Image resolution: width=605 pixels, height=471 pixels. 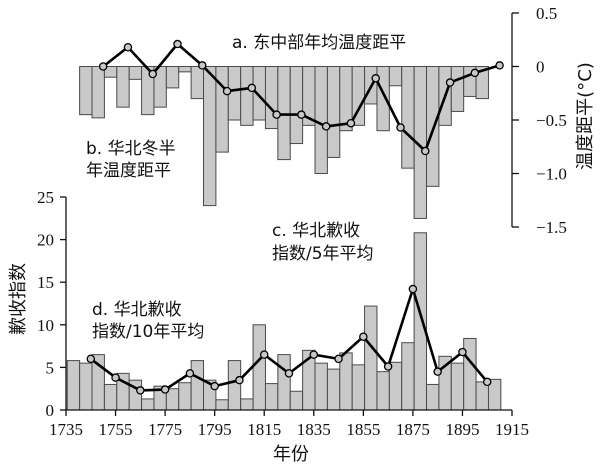 What do you see at coordinates (51, 304) in the screenshot?
I see `bottom-y-ticks: 0 5 10 15 20 25` at bounding box center [51, 304].